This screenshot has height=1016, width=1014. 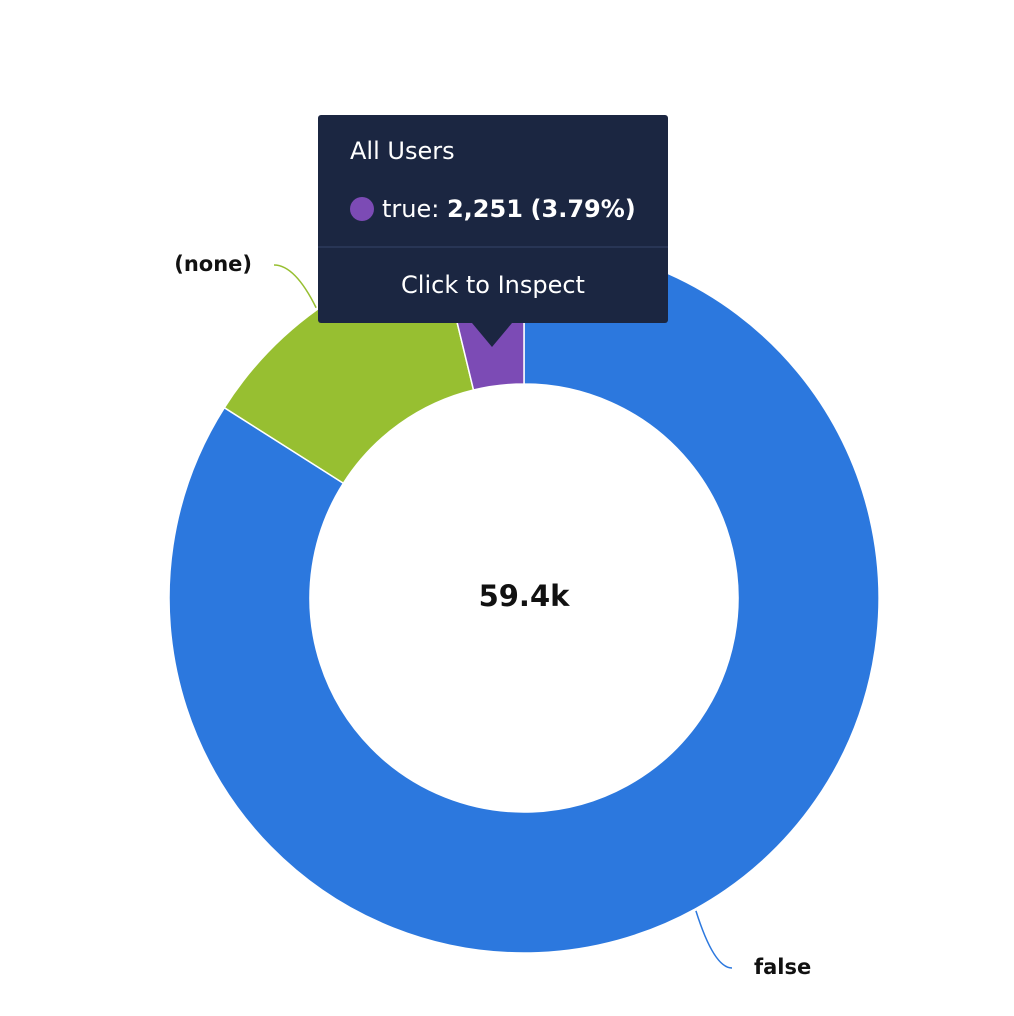 What do you see at coordinates (402, 151) in the screenshot?
I see `tooltip-title: All Users` at bounding box center [402, 151].